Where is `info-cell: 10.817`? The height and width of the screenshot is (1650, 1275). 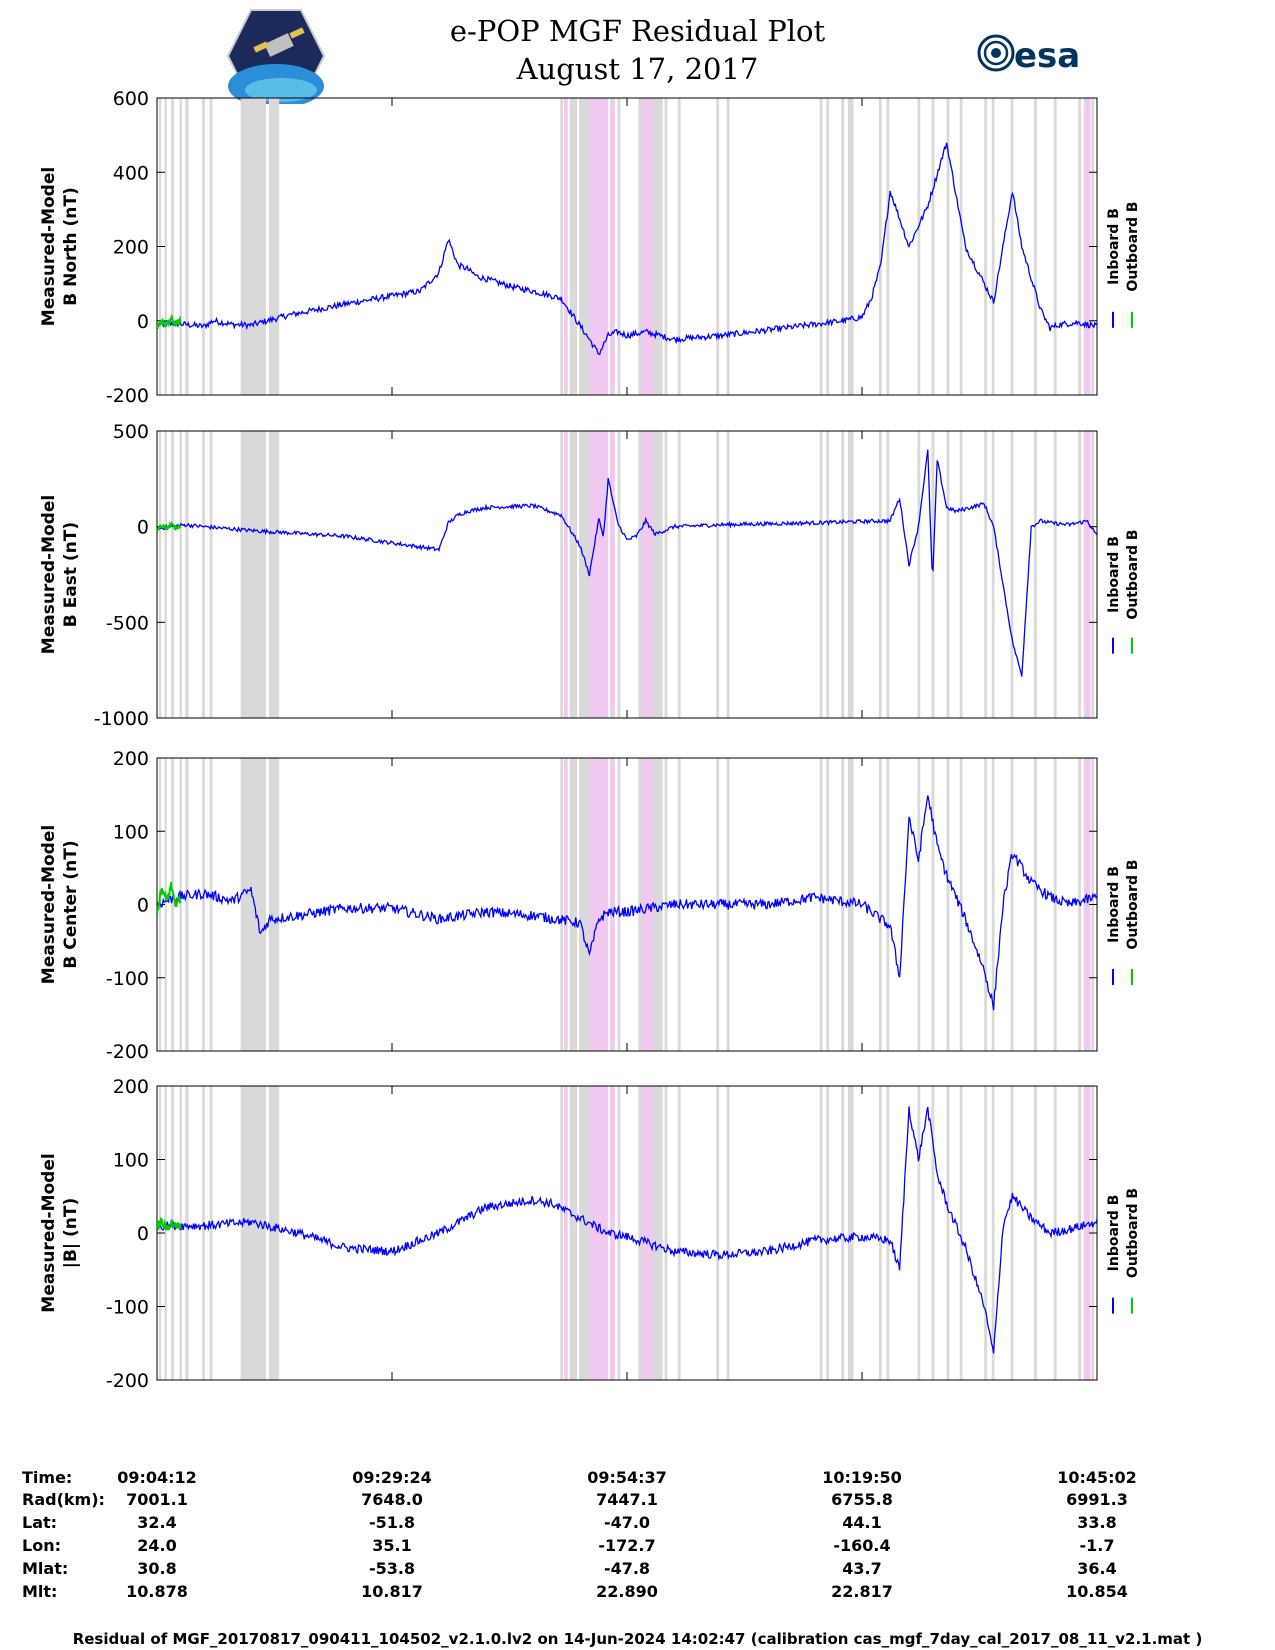 info-cell: 10.817 is located at coordinates (392, 1591).